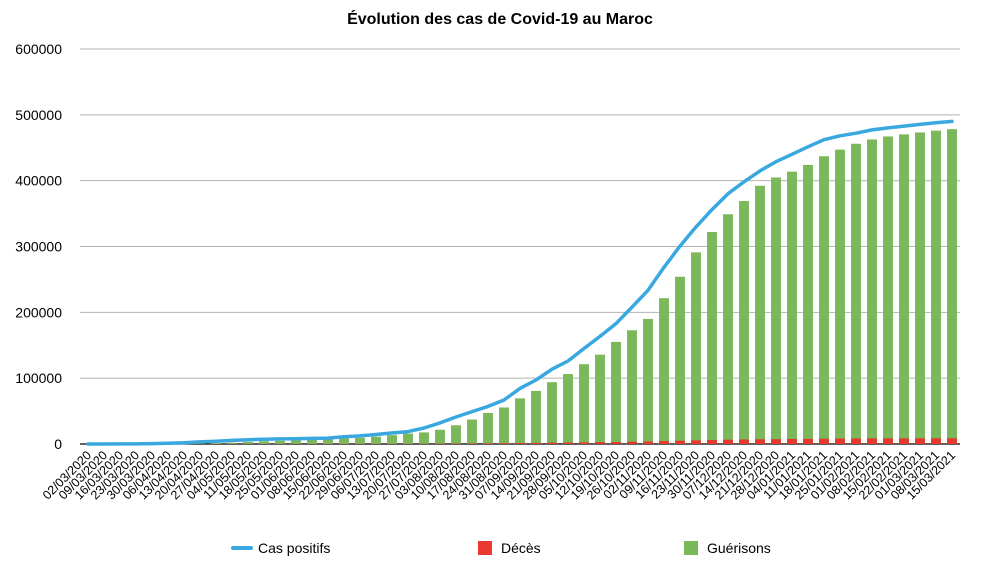 This screenshot has height=567, width=1000. I want to click on legend-label-cas-positifs: Cas positifs, so click(294, 548).